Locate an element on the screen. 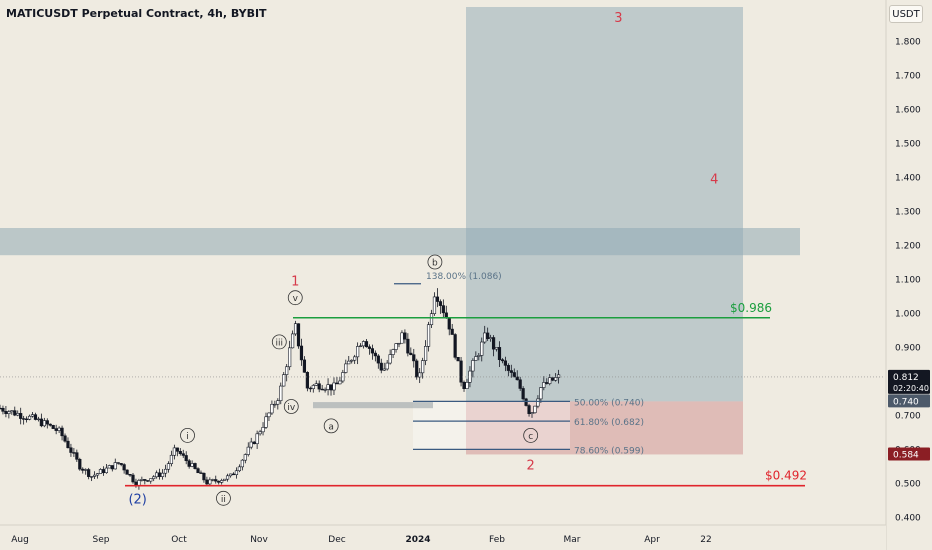  currency-button: USDT is located at coordinates (906, 14).